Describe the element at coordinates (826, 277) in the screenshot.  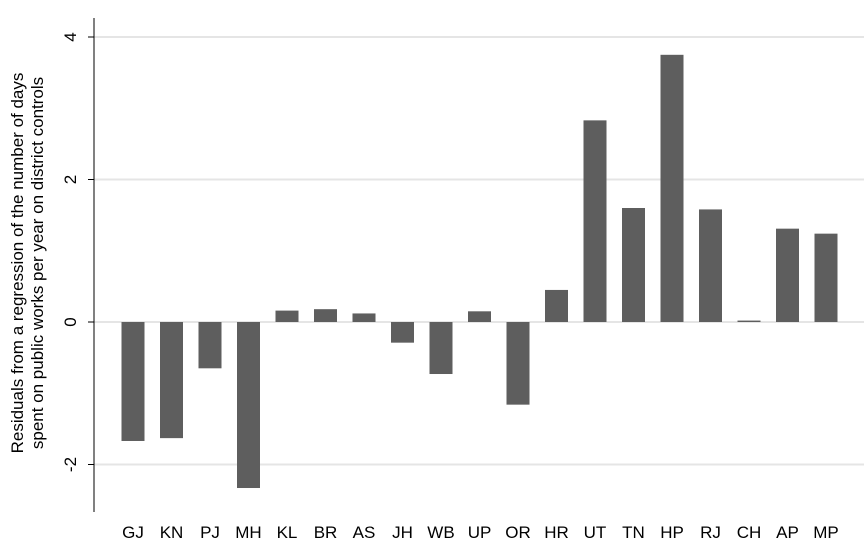
I see `bar-mp` at that location.